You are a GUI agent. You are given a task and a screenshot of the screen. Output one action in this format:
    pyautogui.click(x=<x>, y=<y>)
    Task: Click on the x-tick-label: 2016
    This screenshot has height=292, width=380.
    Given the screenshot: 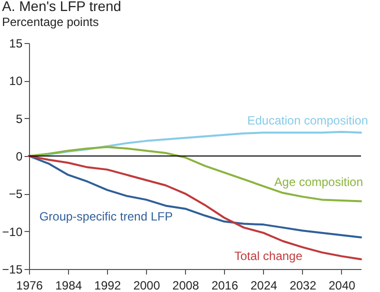 What is the action you would take?
    pyautogui.click(x=224, y=285)
    